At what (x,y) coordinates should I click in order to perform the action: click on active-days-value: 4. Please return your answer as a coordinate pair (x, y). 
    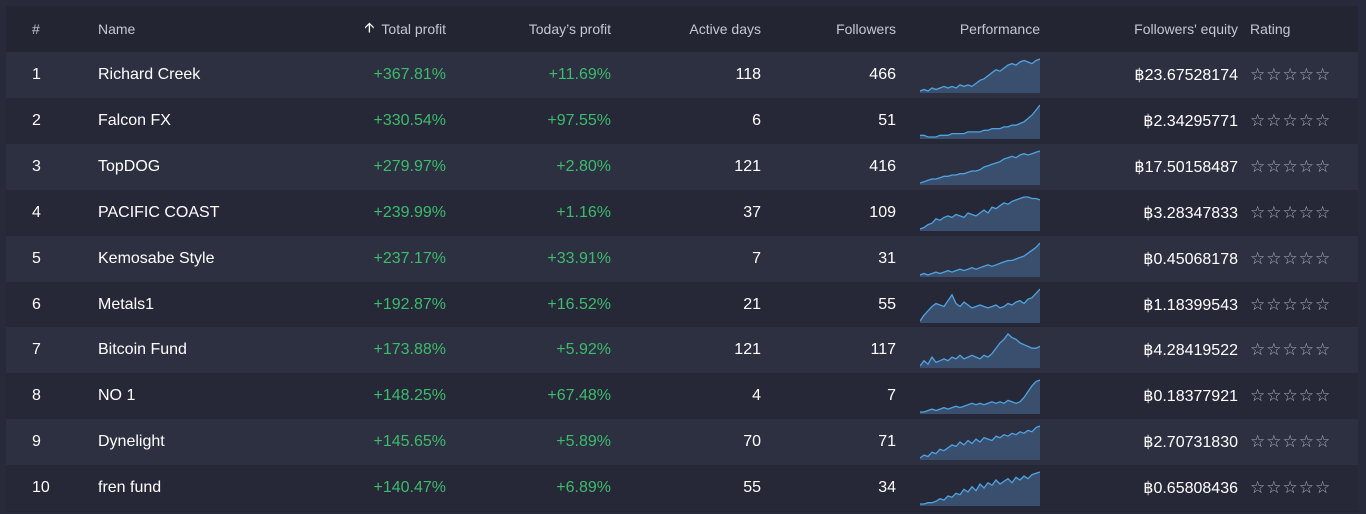
    Looking at the image, I should click on (756, 396).